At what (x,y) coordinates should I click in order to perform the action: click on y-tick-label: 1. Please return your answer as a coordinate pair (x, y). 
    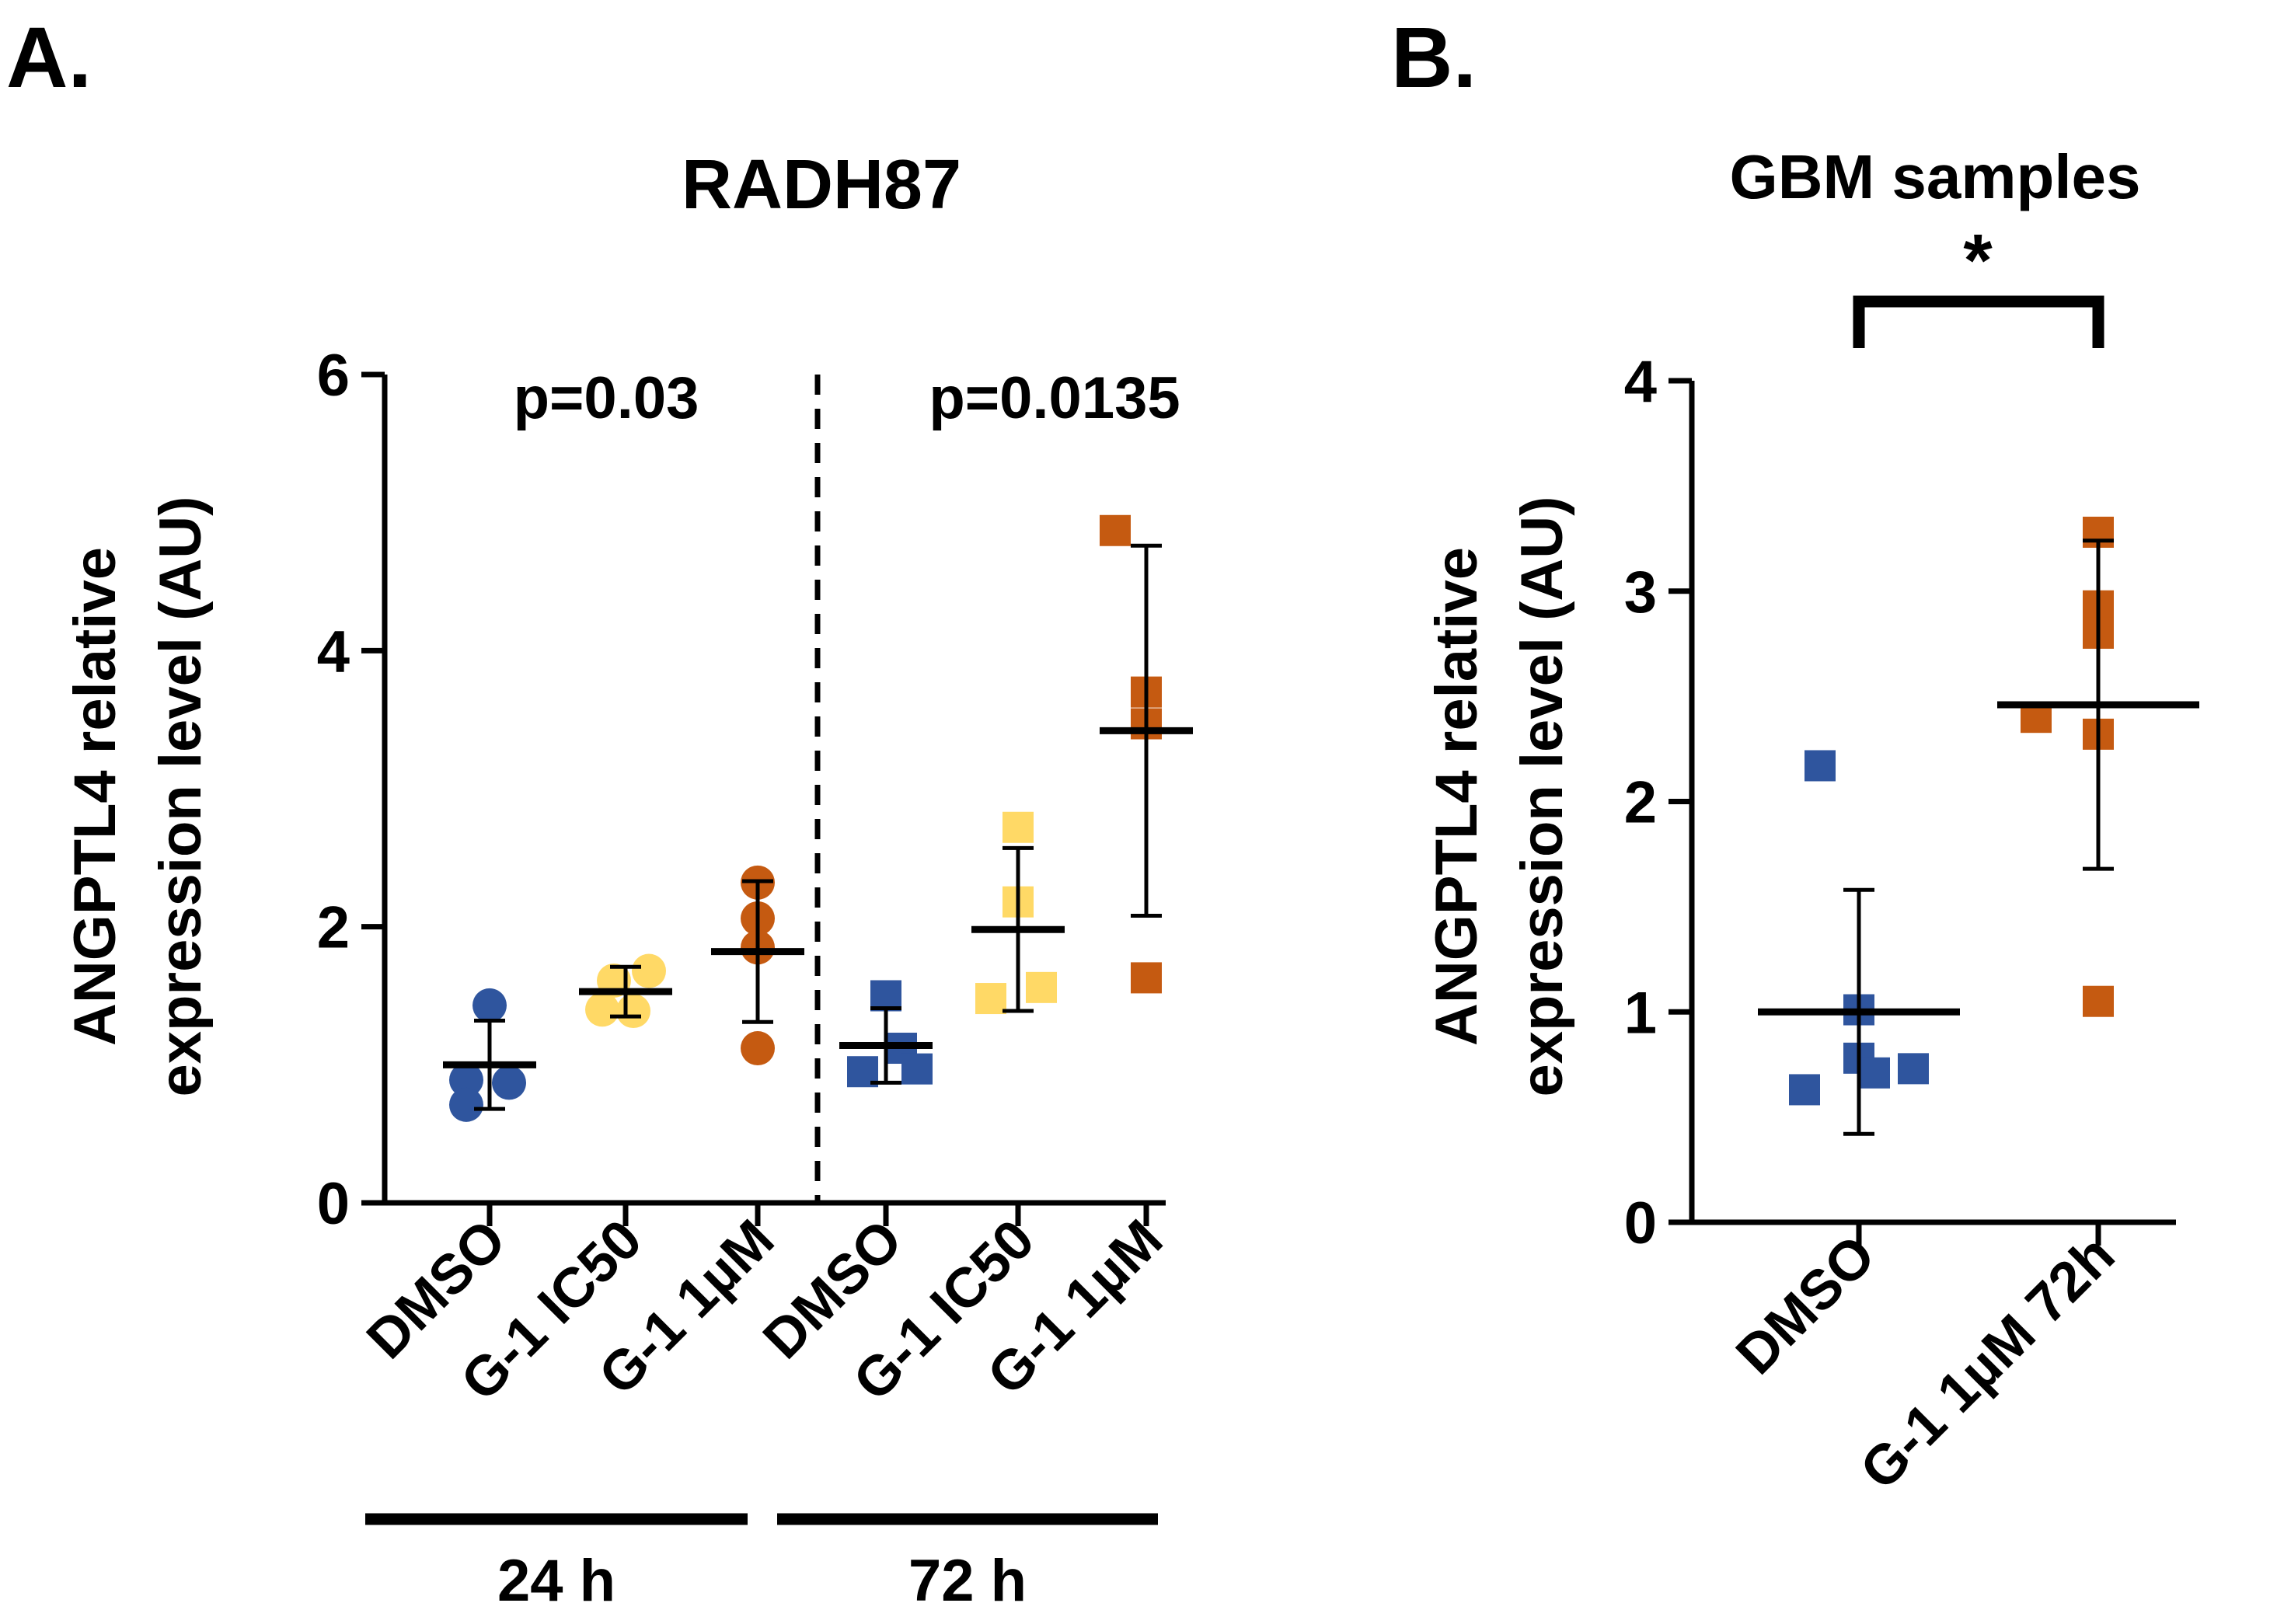
    Looking at the image, I should click on (1640, 1013).